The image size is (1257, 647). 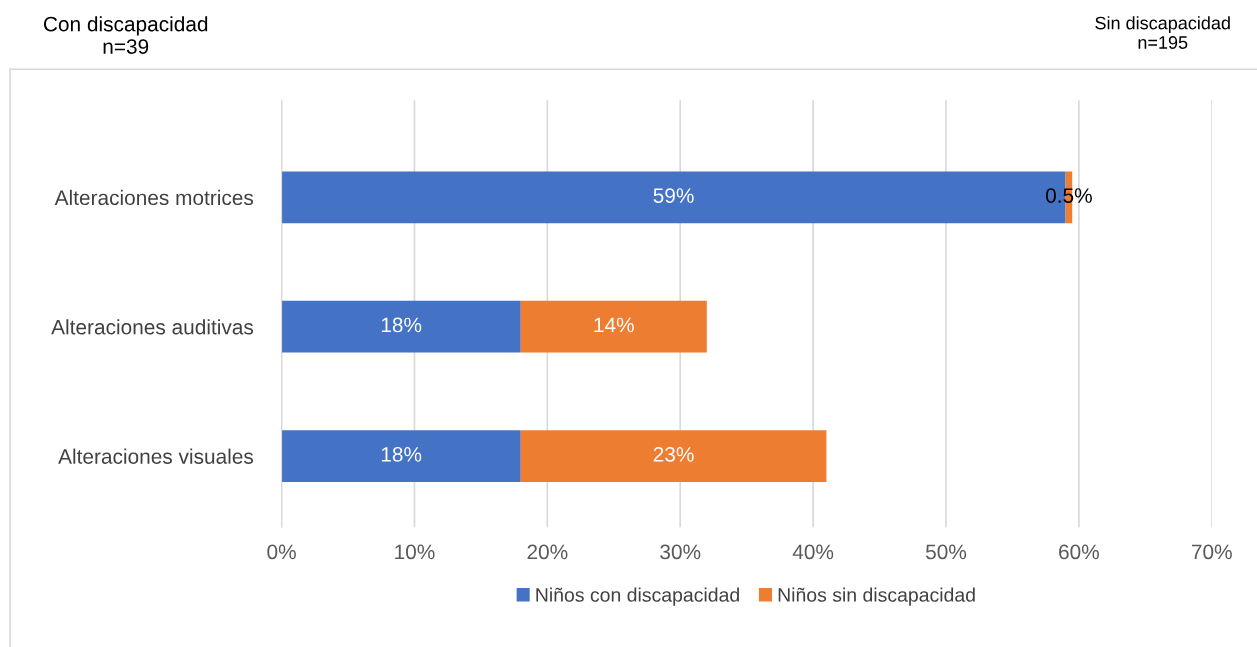 I want to click on x-tick-label: 40%, so click(x=813, y=552).